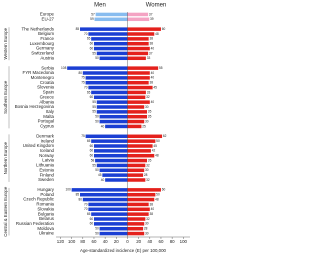 This screenshot has width=320, height=259. Describe the element at coordinates (127, 241) in the screenshot. I see `x-tick-label: 0` at that location.